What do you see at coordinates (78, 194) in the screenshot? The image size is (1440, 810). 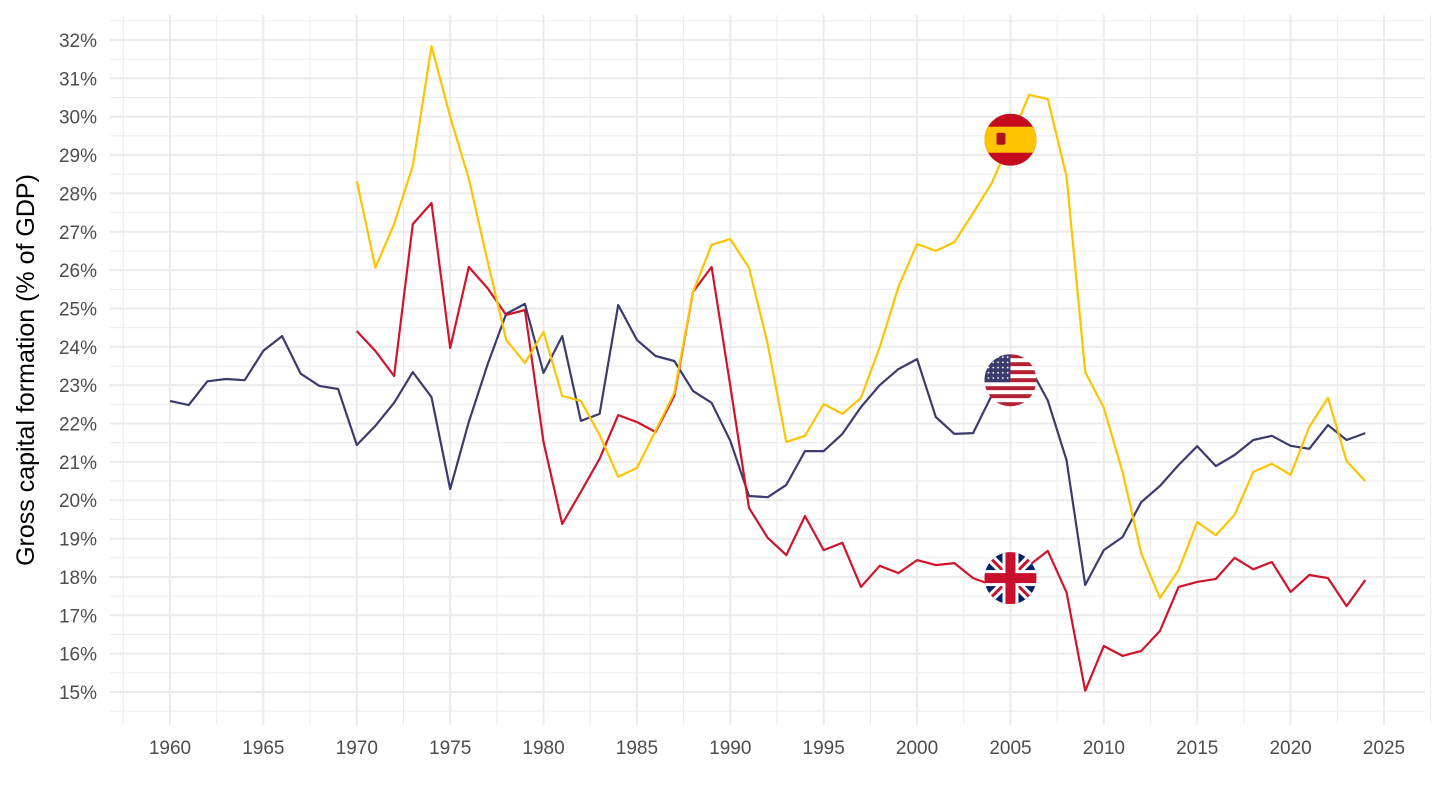 I see `y-tick-label: 28%` at bounding box center [78, 194].